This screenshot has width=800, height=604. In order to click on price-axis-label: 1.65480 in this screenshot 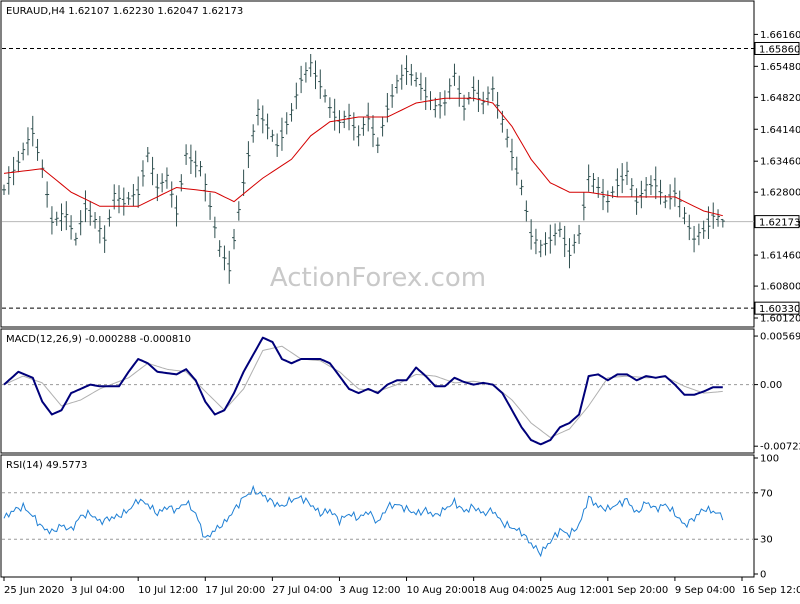, I will do `click(780, 67)`.